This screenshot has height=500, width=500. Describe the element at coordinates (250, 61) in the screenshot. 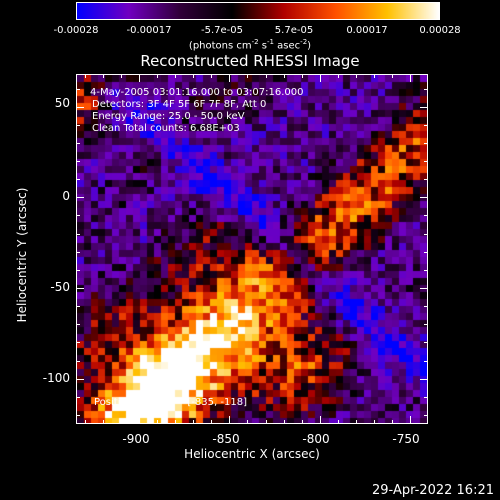

I see `chart-title: Reconstructed RHESSI Image` at that location.